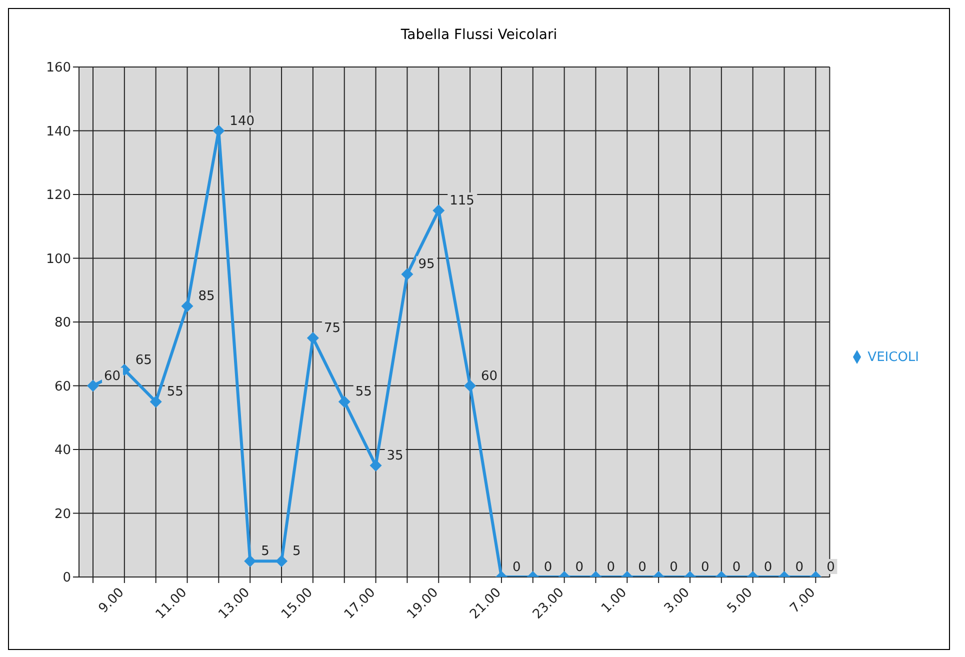 The height and width of the screenshot is (657, 965). I want to click on y-tick-label: 0, so click(66, 578).